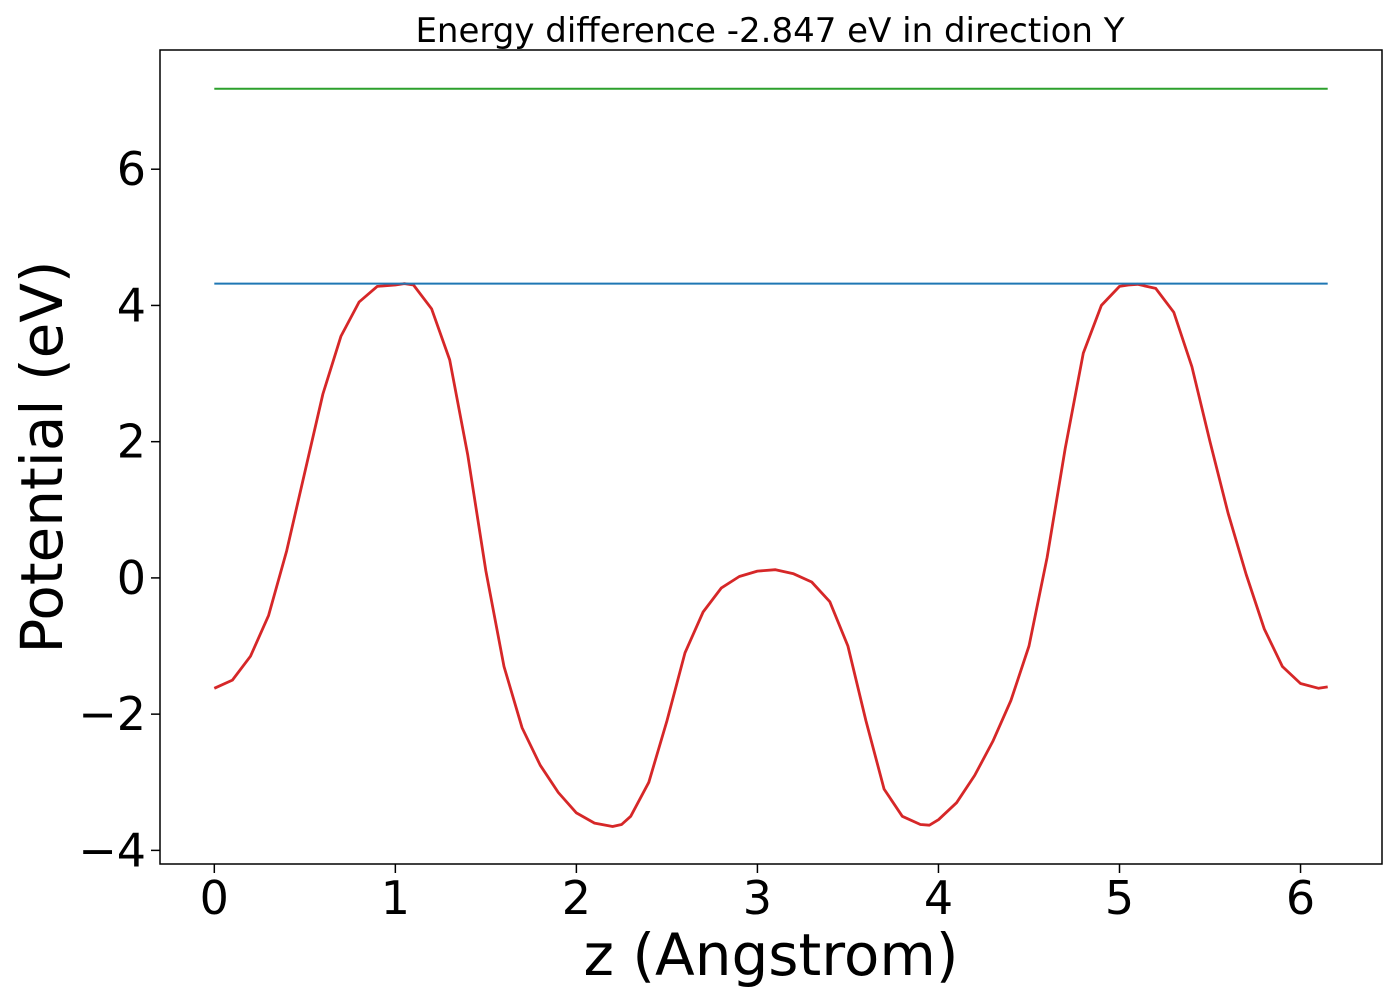  Describe the element at coordinates (757, 898) in the screenshot. I see `x-tick-label: 3` at that location.